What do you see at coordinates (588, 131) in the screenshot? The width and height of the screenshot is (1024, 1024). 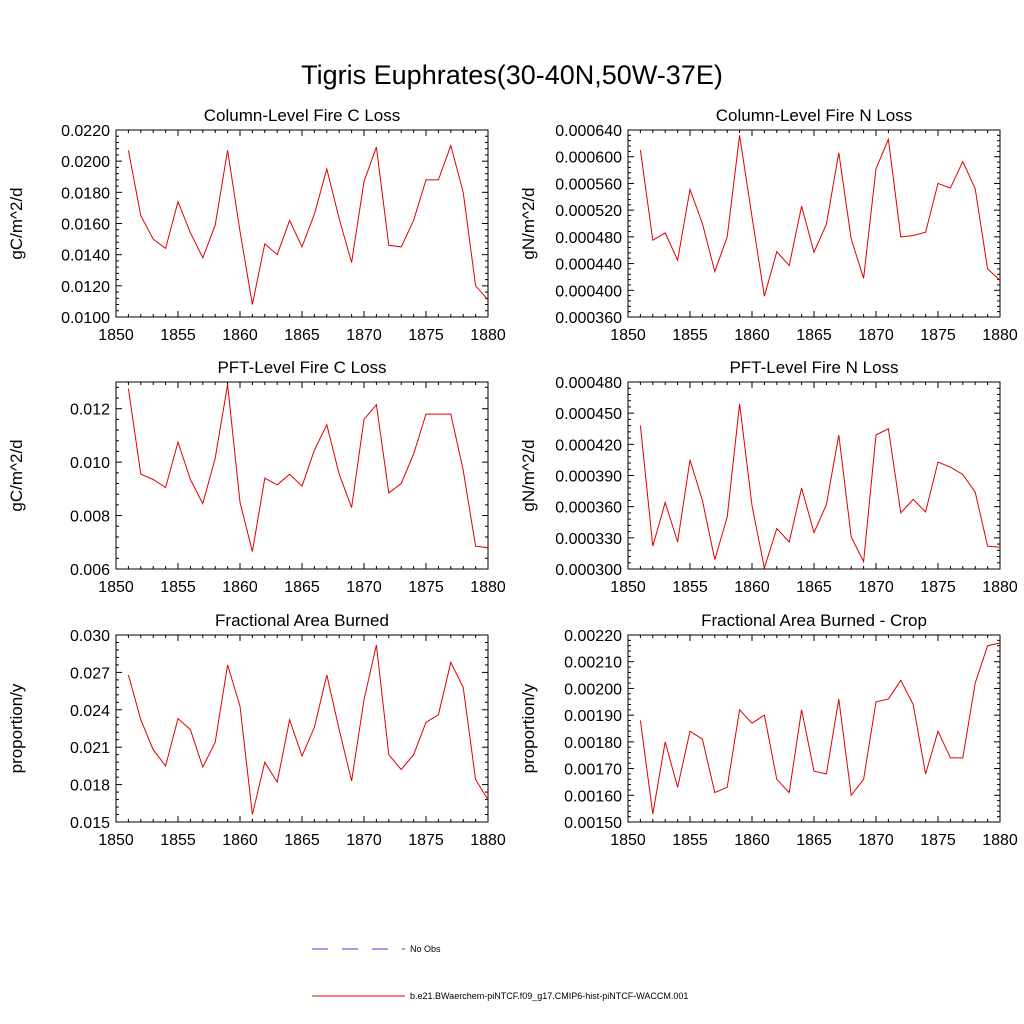 I see `y-tick-label: 0.000640` at bounding box center [588, 131].